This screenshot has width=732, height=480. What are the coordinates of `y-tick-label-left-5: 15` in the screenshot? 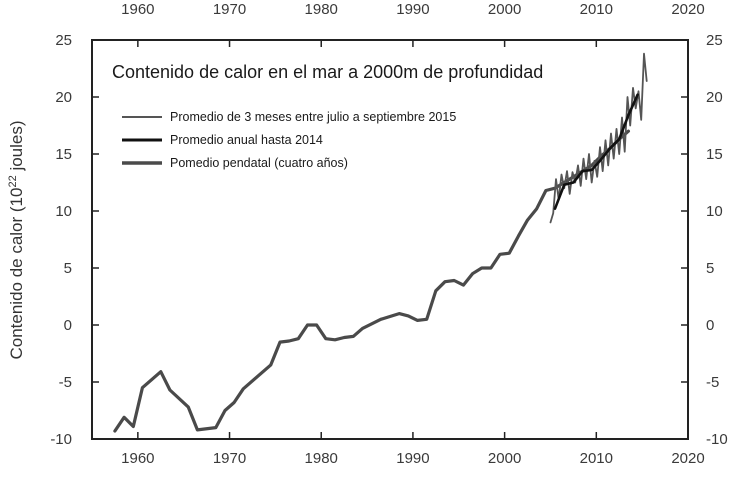 It's located at (63, 154).